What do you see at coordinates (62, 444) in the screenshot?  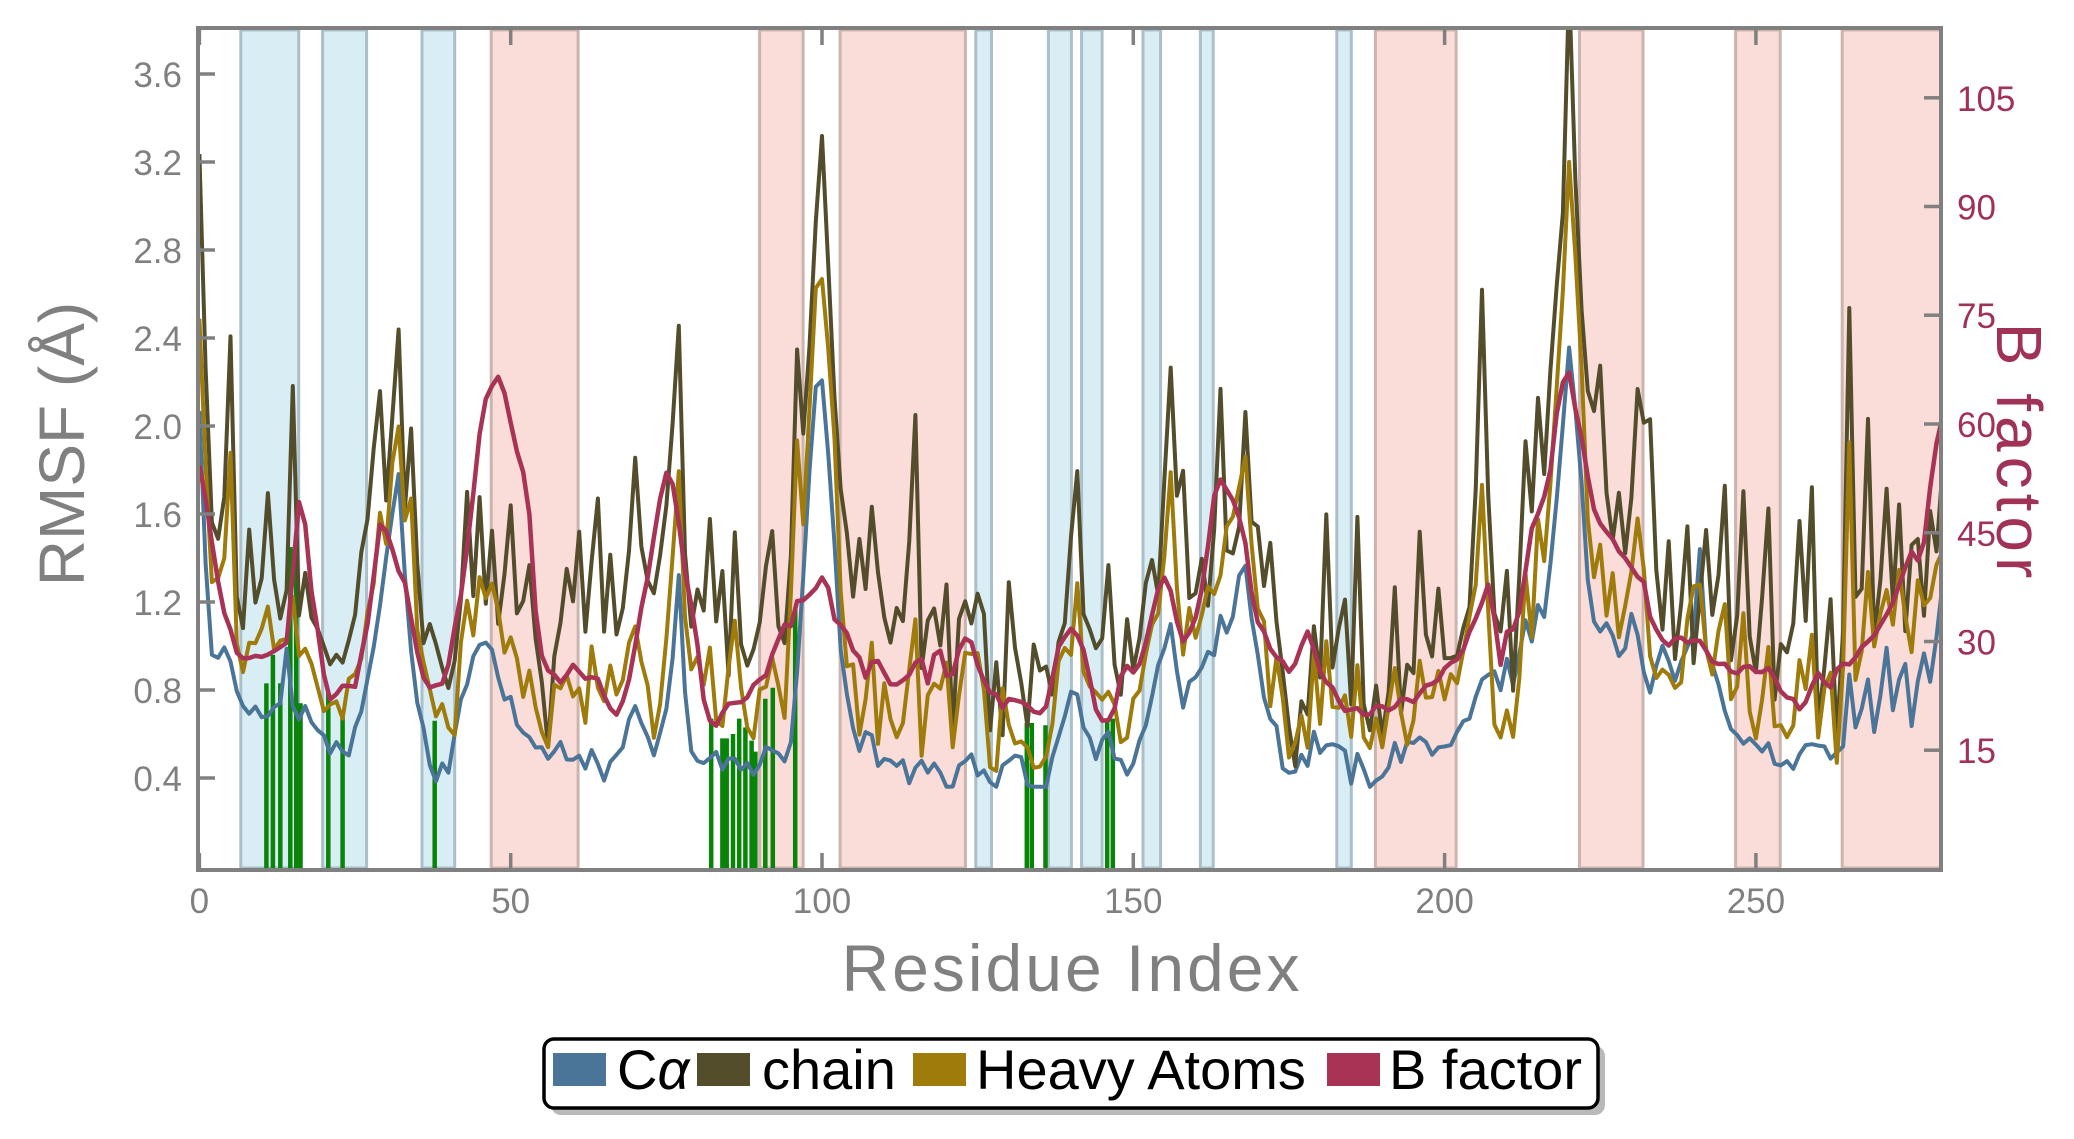 I see `svg-text: RMSF (Å)` at bounding box center [62, 444].